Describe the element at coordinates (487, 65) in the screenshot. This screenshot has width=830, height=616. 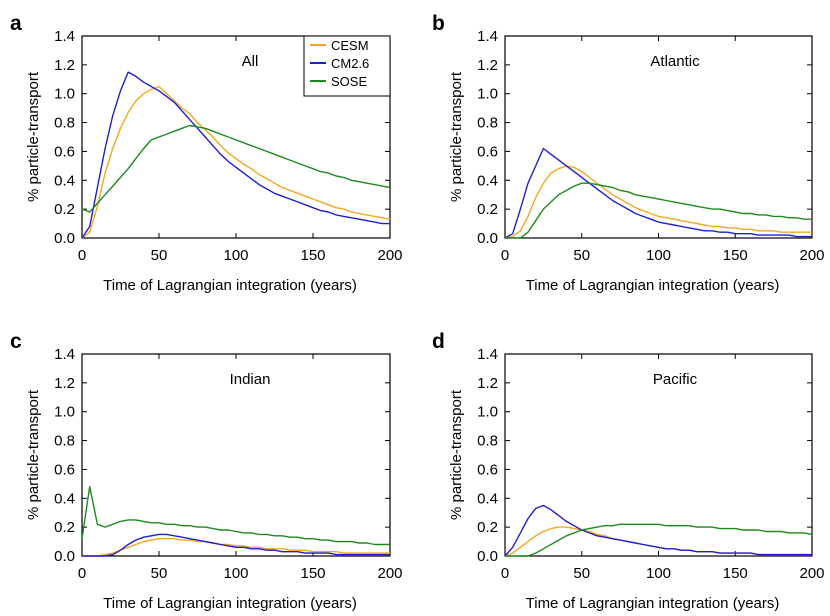
I see `panel-b-ytick-label-6: 1.2` at that location.